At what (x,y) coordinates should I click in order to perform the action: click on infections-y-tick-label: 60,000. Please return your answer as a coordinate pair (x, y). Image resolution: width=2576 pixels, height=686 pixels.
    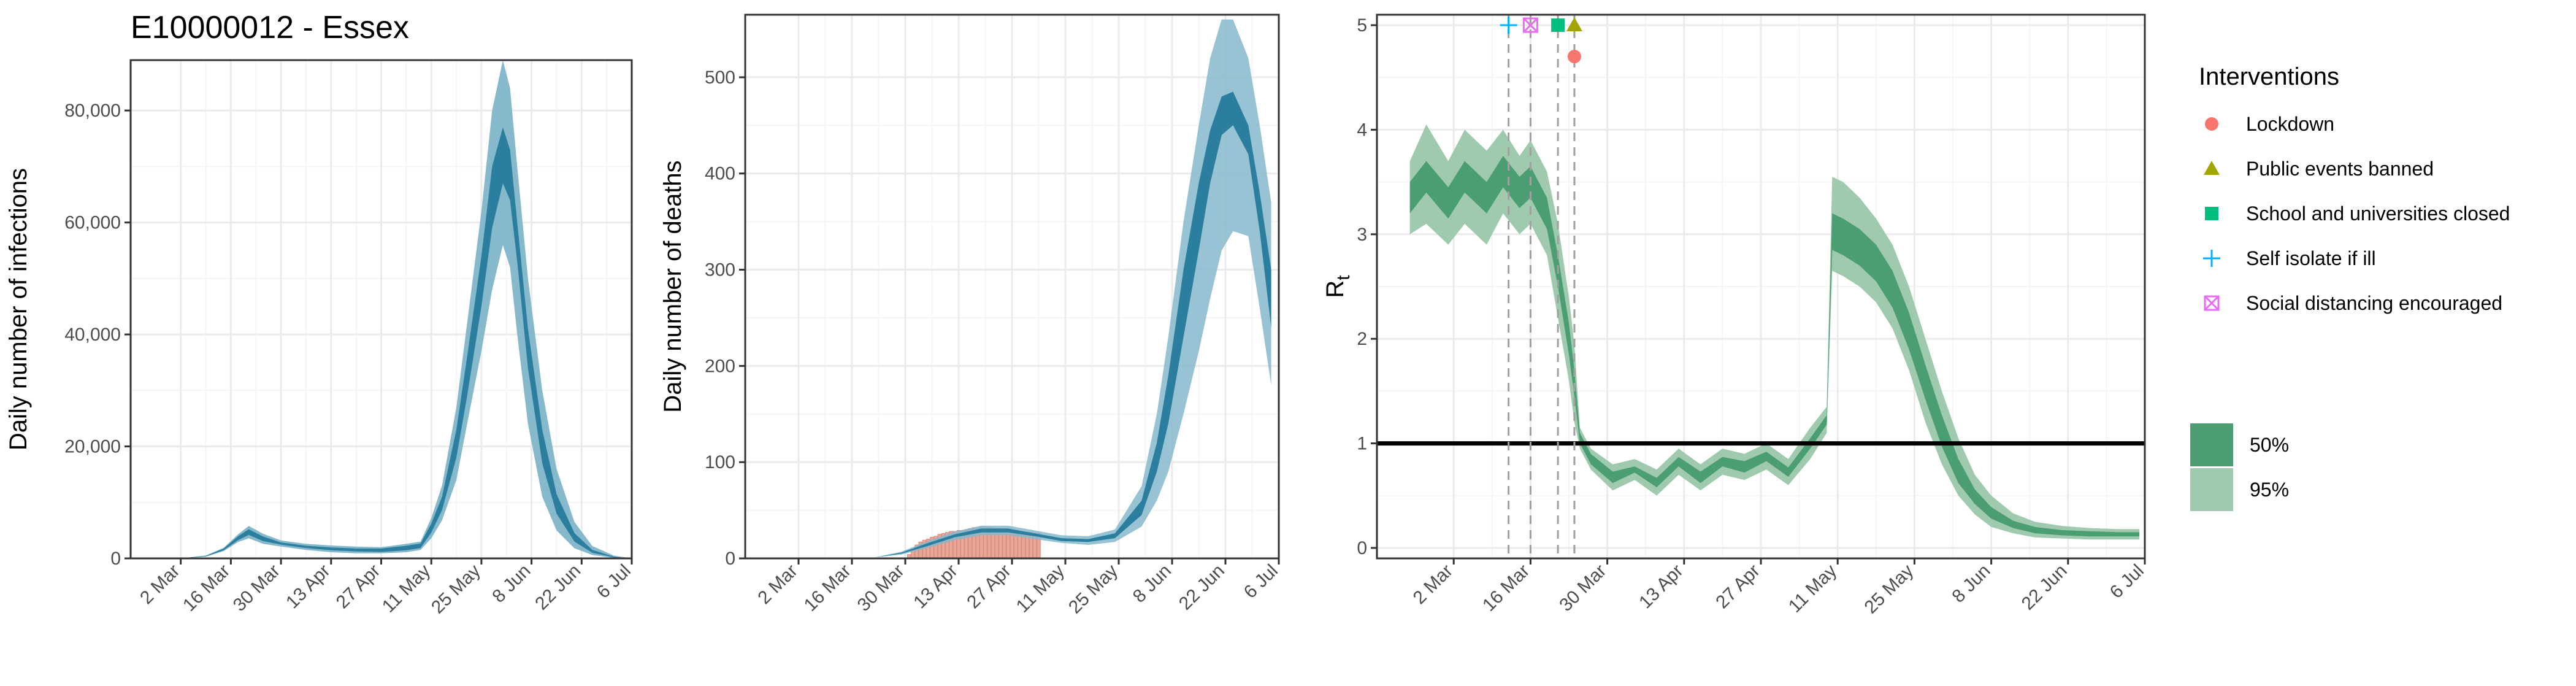
    Looking at the image, I should click on (92, 223).